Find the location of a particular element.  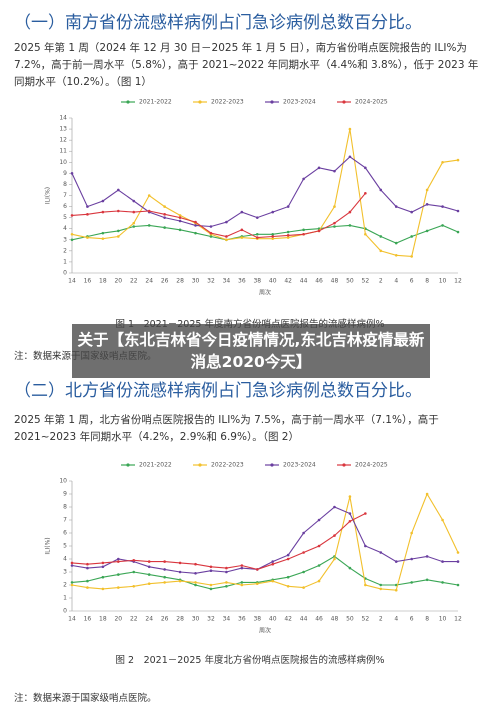

x-tick-label: 44 is located at coordinates (304, 619).